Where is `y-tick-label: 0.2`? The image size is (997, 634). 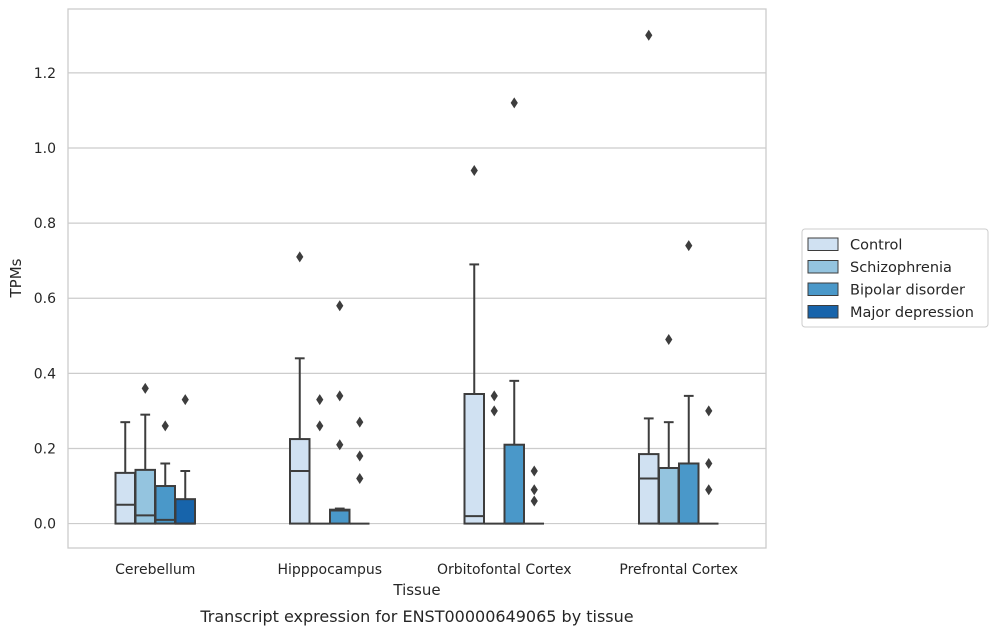 y-tick-label: 0.2 is located at coordinates (45, 449).